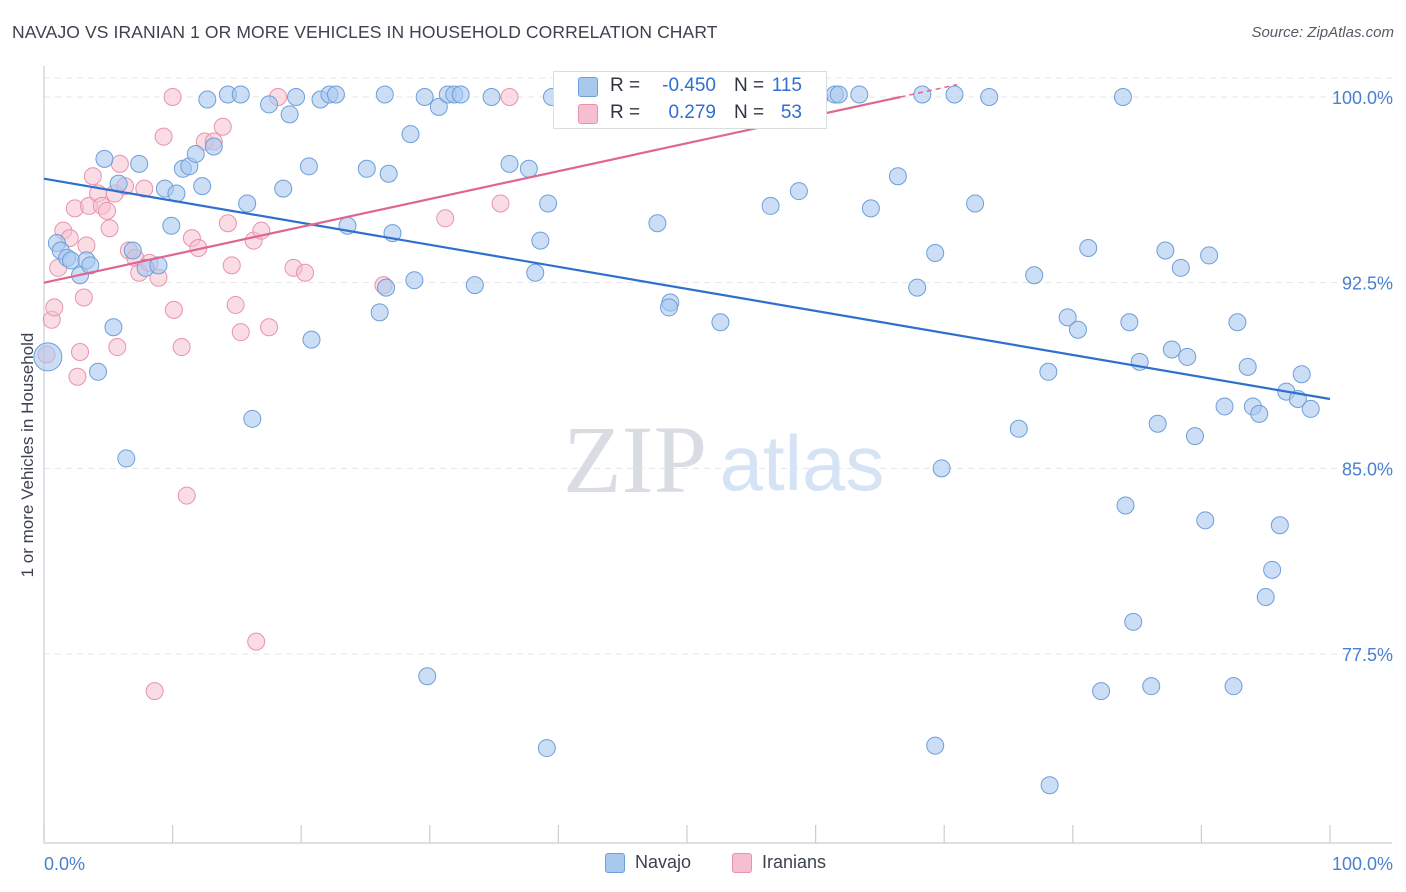 The image size is (1406, 892). What do you see at coordinates (615, 862) in the screenshot?
I see `navajo-legend-swatch` at bounding box center [615, 862].